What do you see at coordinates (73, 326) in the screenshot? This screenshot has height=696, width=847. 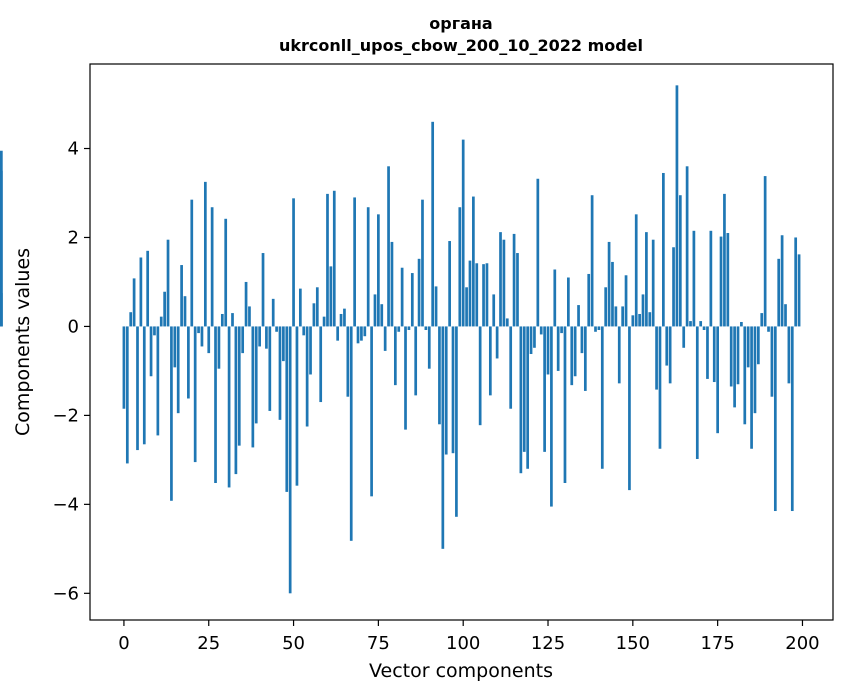 I see `y-tick-label: 0` at bounding box center [73, 326].